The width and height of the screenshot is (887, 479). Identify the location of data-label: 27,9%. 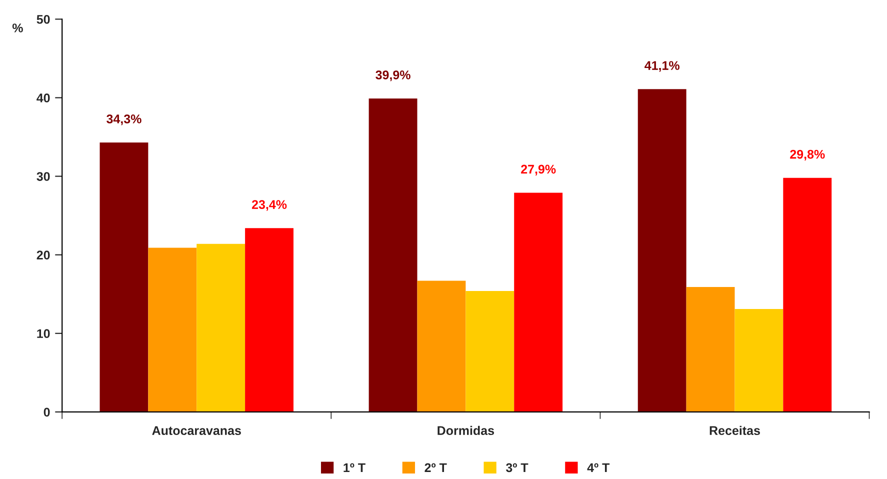
(538, 170).